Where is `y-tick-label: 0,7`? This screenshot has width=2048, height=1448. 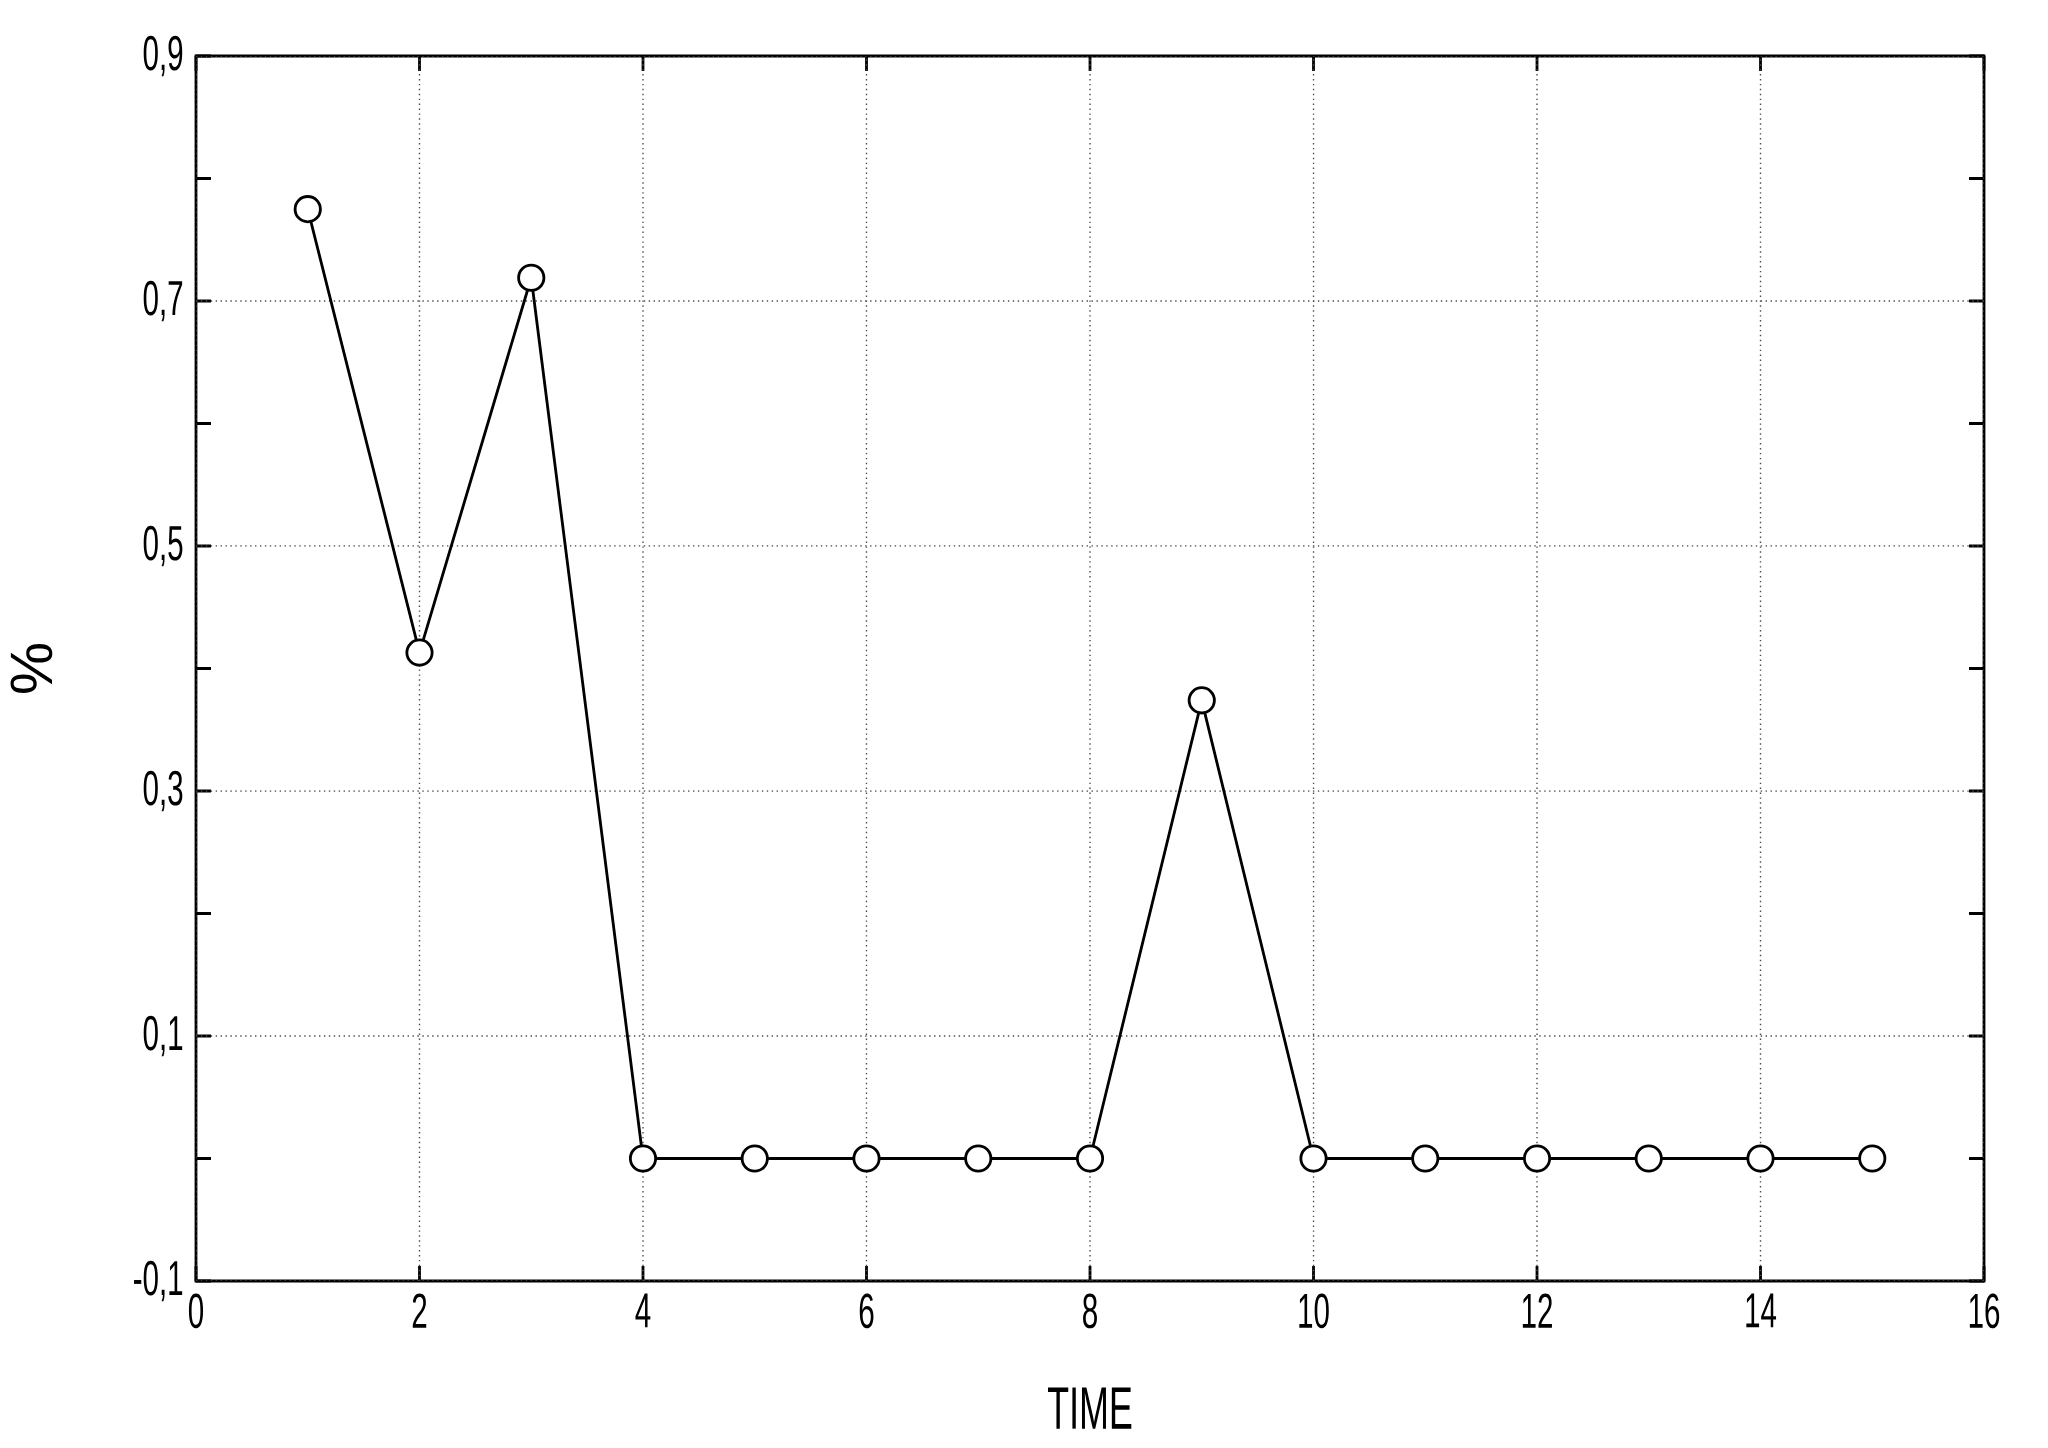 y-tick-label: 0,7 is located at coordinates (163, 301).